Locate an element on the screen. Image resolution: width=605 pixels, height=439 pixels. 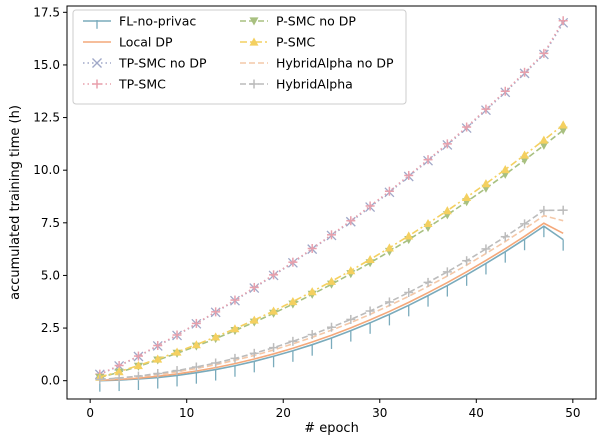
legend-item: Local DP is located at coordinates (128, 42).